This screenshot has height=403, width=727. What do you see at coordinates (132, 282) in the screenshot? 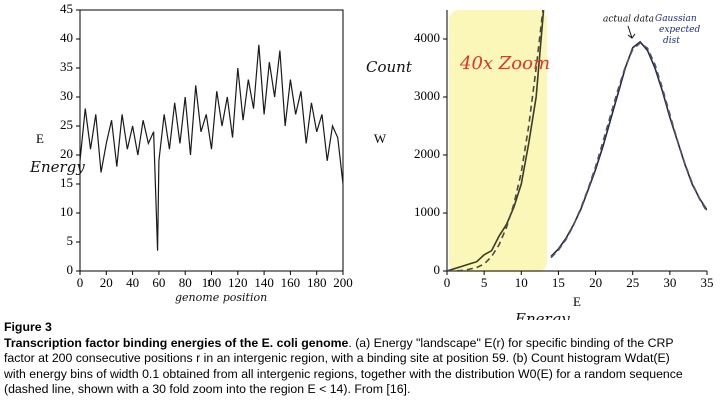
I see `x-tick-label: 40` at bounding box center [132, 282].